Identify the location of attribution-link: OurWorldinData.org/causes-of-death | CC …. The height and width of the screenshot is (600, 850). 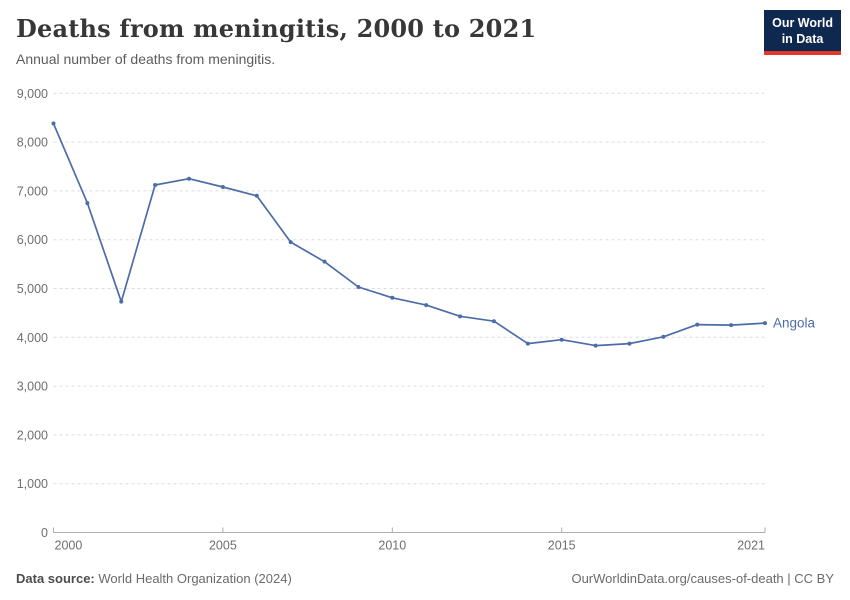
(702, 579).